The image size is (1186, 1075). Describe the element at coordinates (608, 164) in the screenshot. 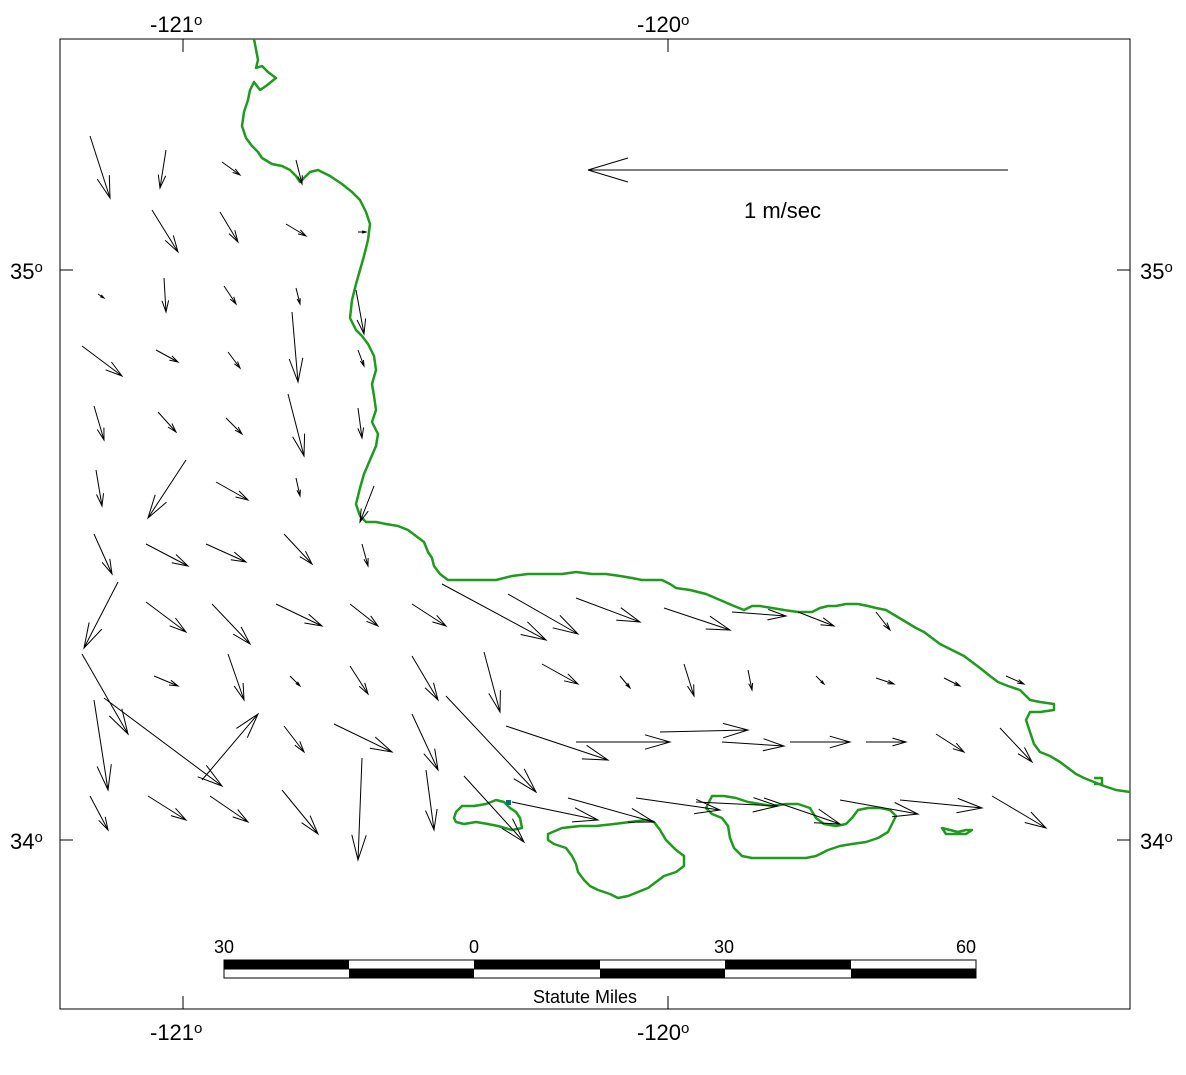

I see `reference-vector-head-upper` at that location.